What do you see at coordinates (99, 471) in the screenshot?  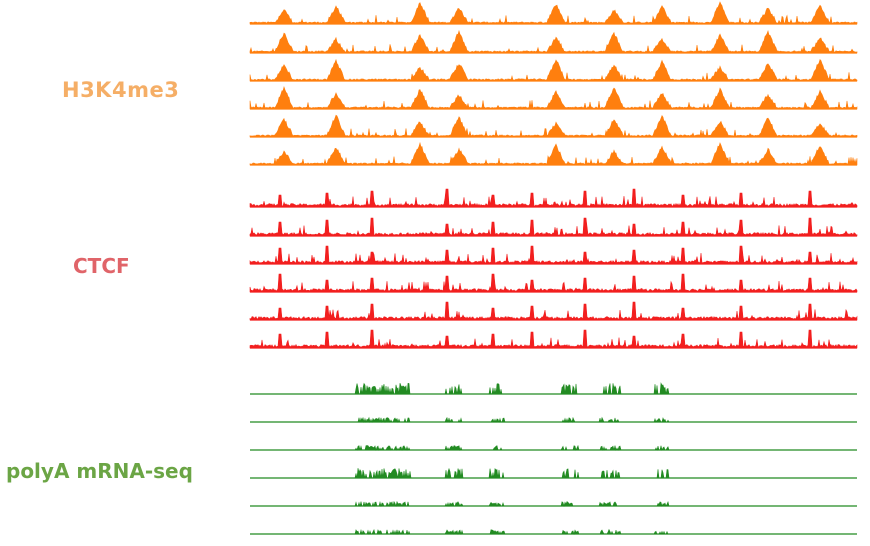 I see `group-label-polya-mrna-seq: polyA mRNA-seq` at bounding box center [99, 471].